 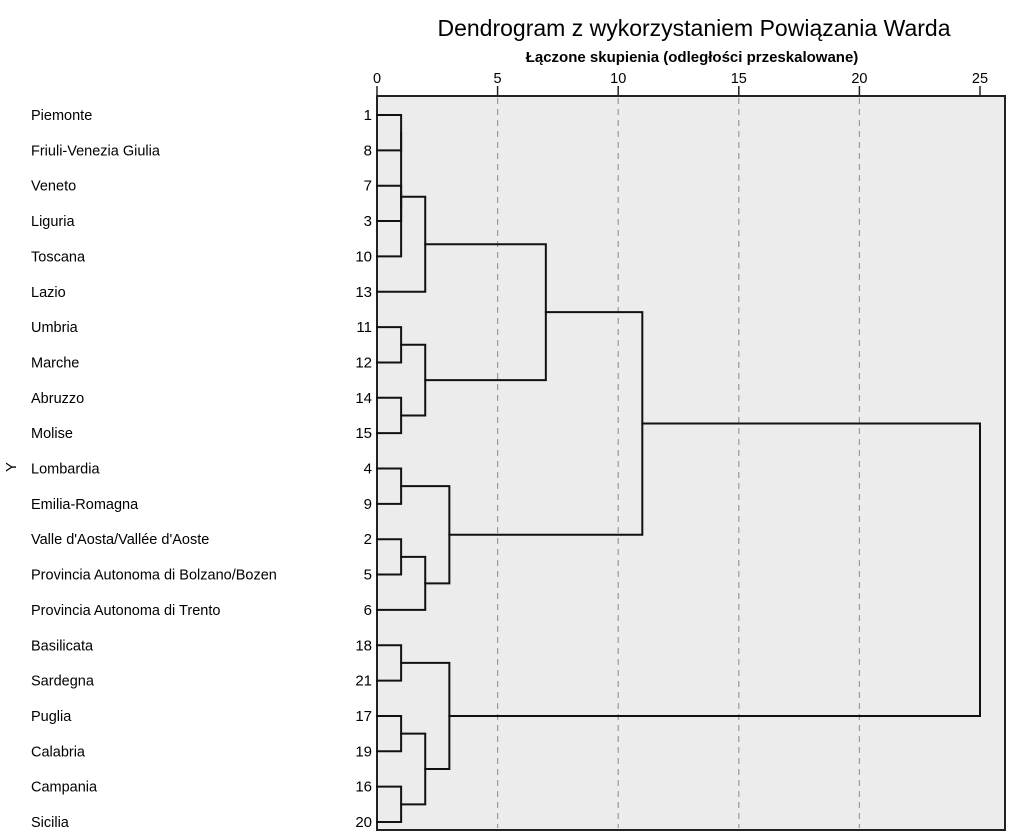 What do you see at coordinates (498, 79) in the screenshot?
I see `x-tick-label: 5` at bounding box center [498, 79].